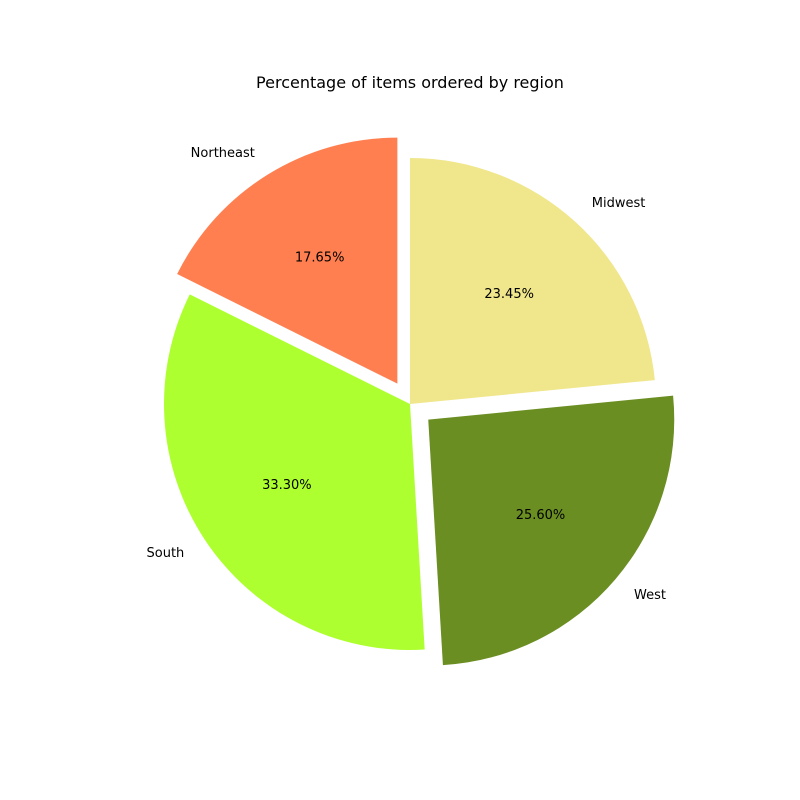 This screenshot has height=800, width=800. What do you see at coordinates (223, 153) in the screenshot?
I see `slice-label-northeast: Northeast` at bounding box center [223, 153].